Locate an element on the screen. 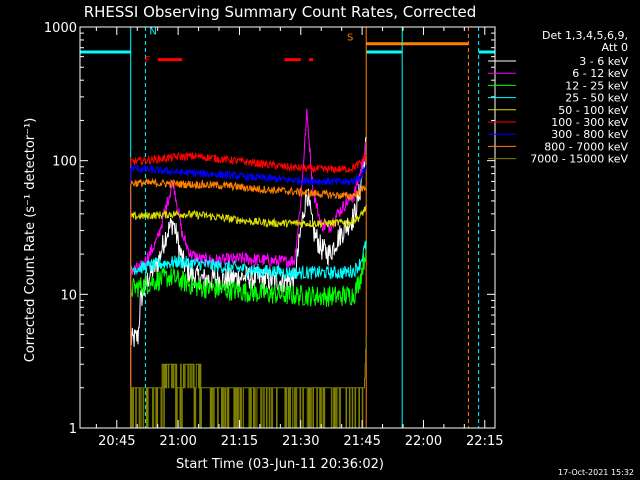 The height and width of the screenshot is (480, 640). legend-label: 3 - 6 keV is located at coordinates (603, 61).